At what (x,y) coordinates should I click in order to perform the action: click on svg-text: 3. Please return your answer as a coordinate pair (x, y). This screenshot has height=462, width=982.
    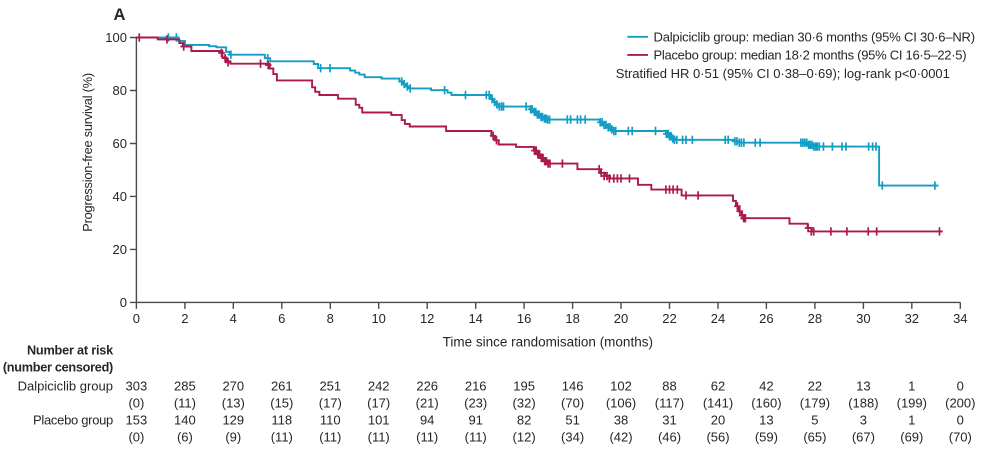
    Looking at the image, I should click on (863, 420).